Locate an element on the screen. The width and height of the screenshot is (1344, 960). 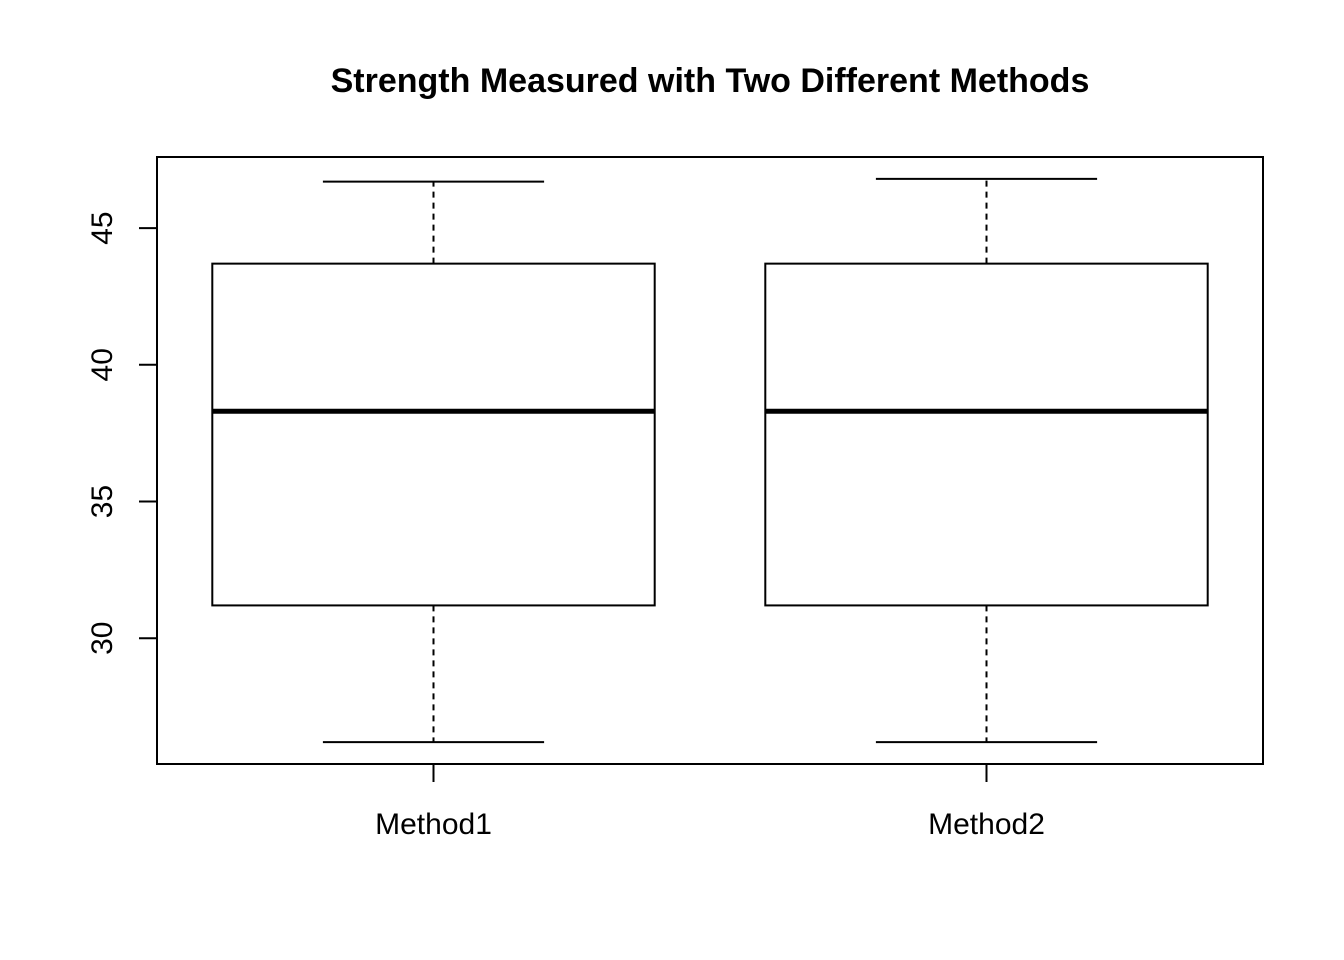
box-method2 is located at coordinates (986, 434).